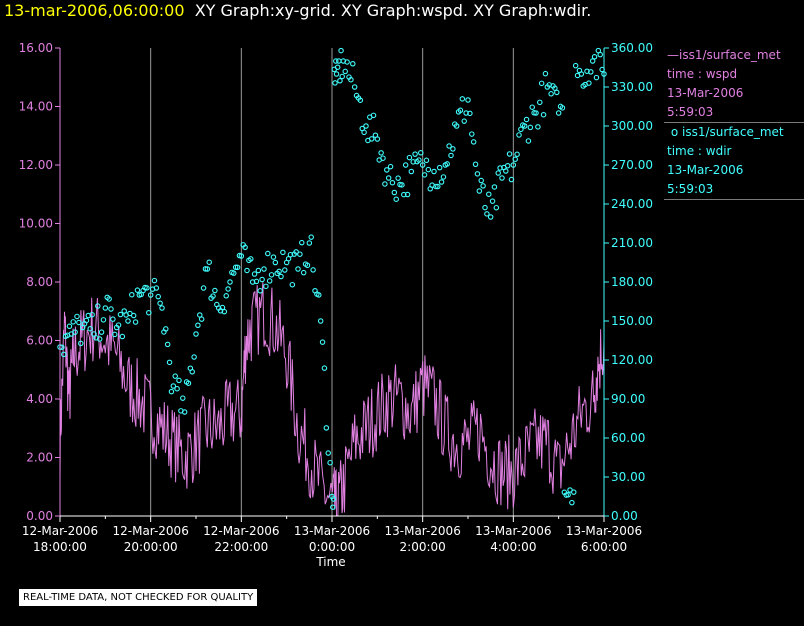  Describe the element at coordinates (690, 112) in the screenshot. I see `legend-wspd-time: 5:59:03` at that location.